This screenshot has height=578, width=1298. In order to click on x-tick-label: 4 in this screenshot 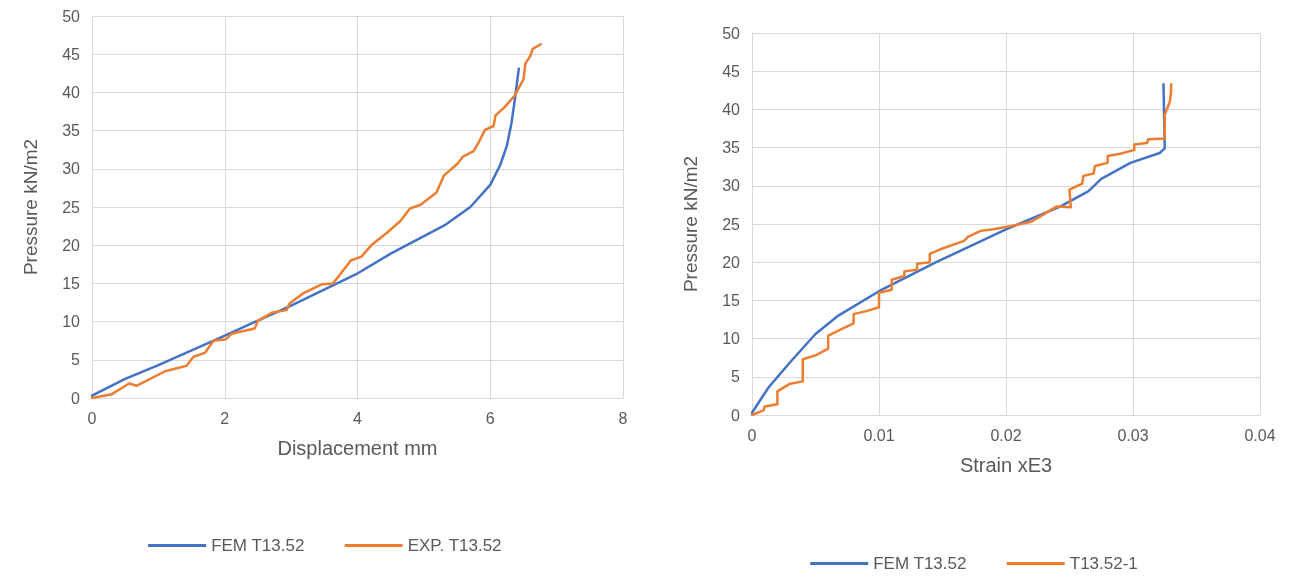, I will do `click(358, 418)`.